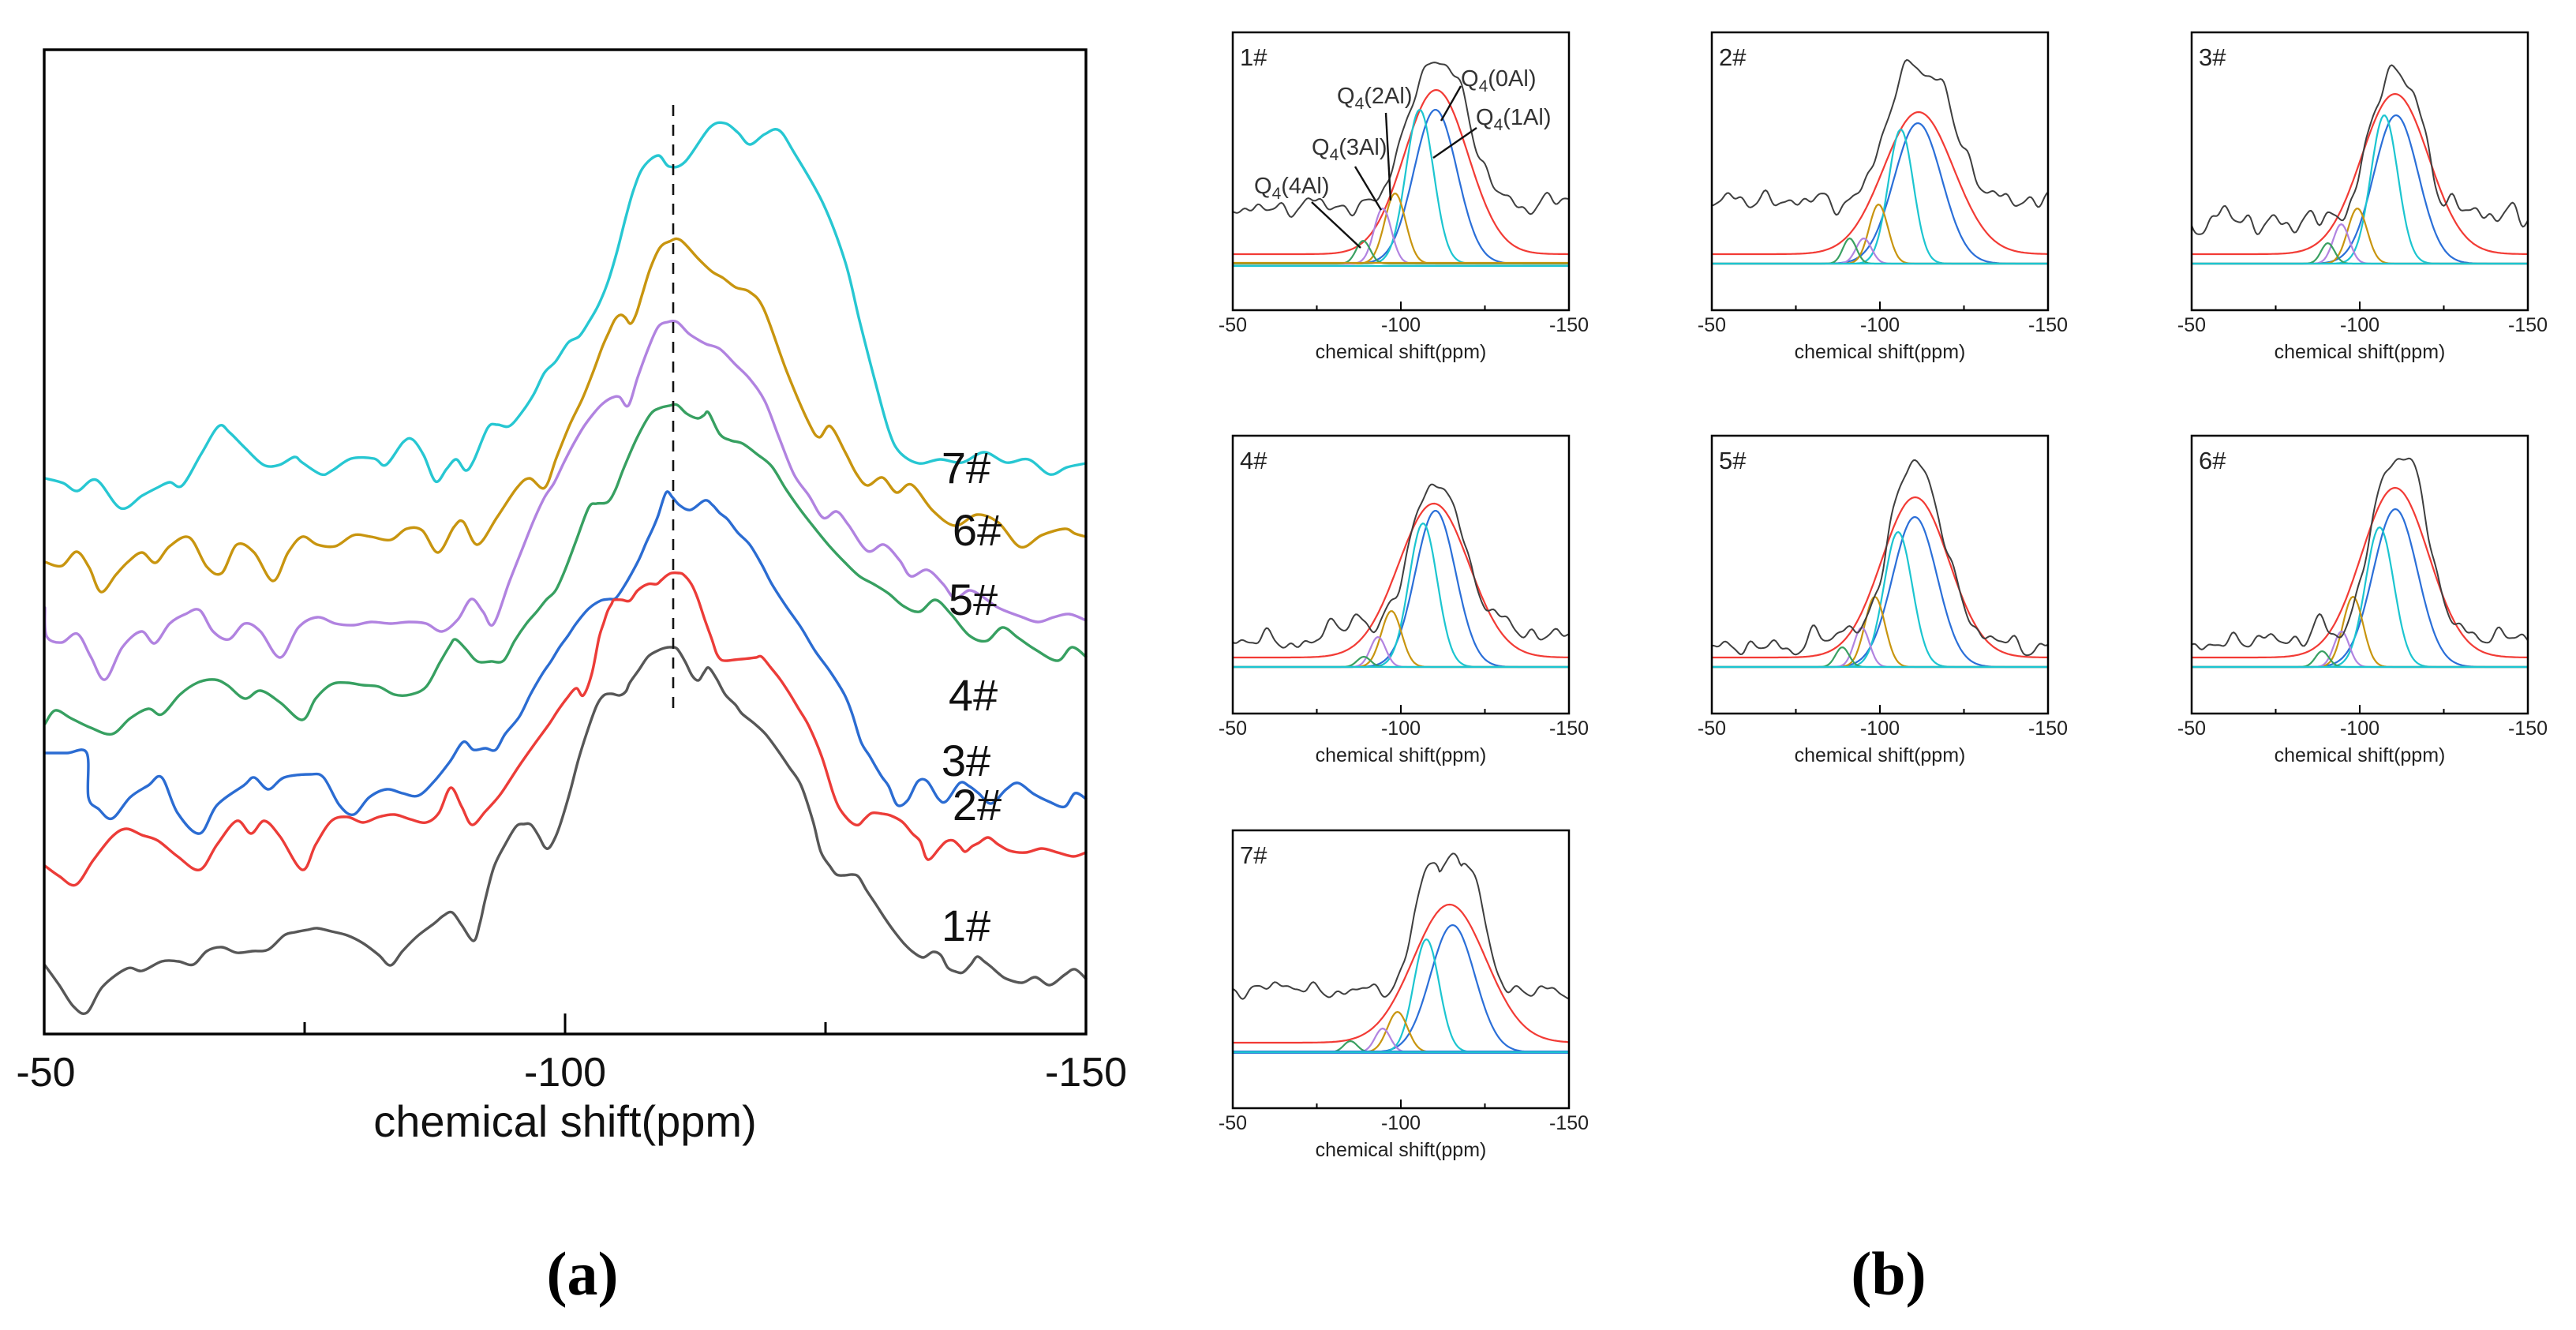  I want to click on svg-text: (a), so click(583, 1274).